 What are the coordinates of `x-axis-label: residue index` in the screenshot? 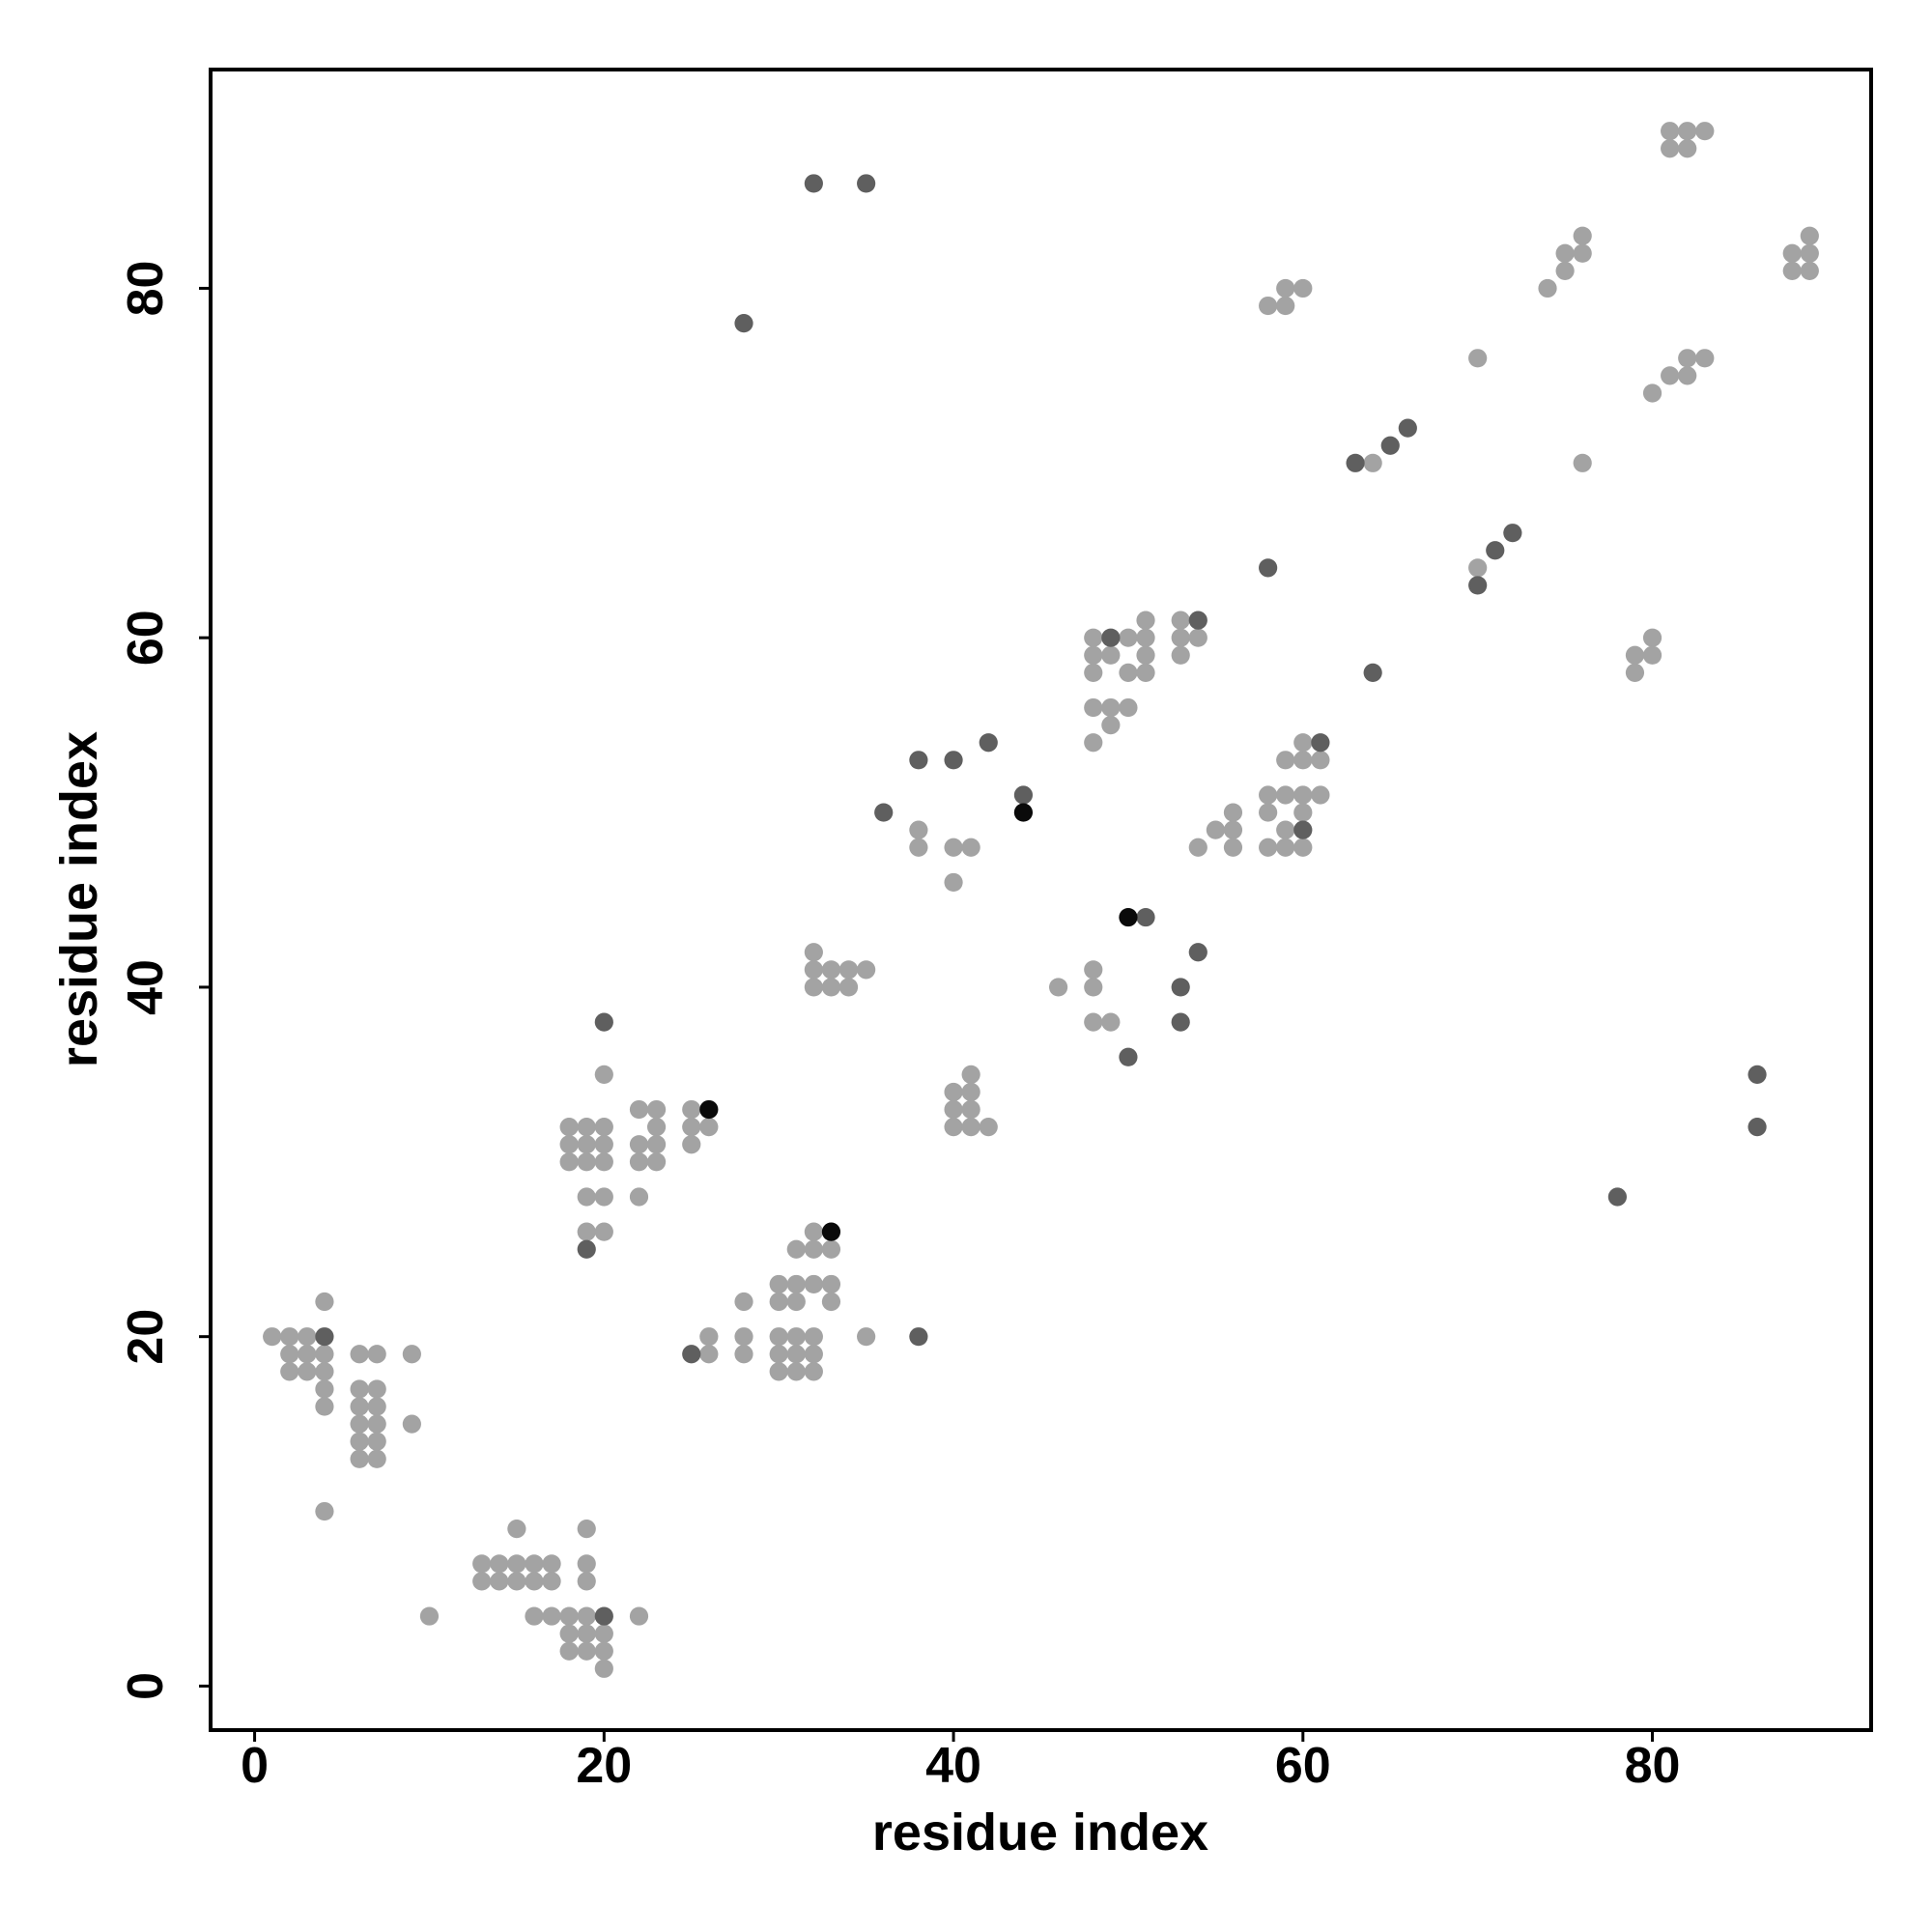 It's located at (1040, 1832).